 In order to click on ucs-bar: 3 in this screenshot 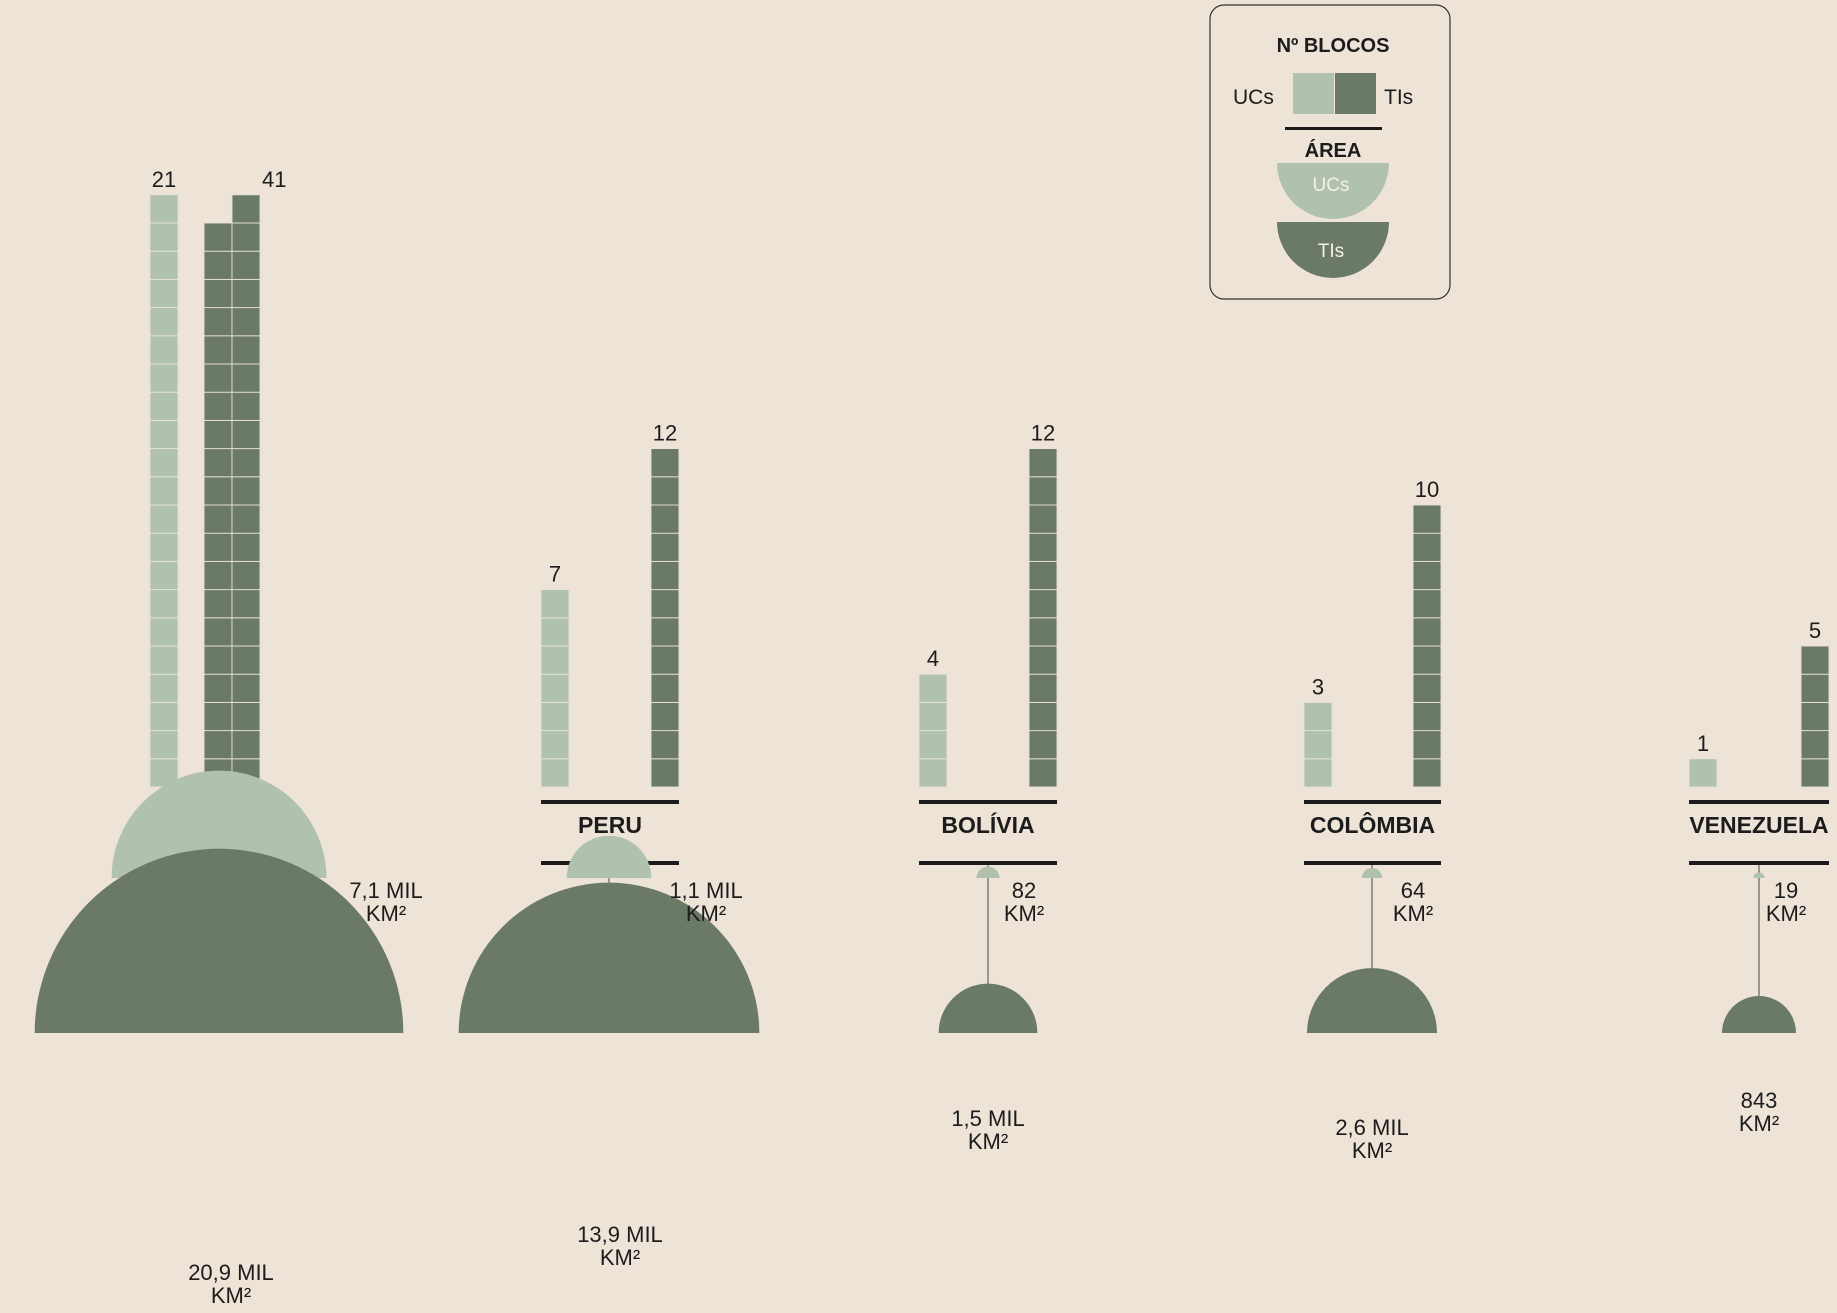, I will do `click(1318, 731)`.